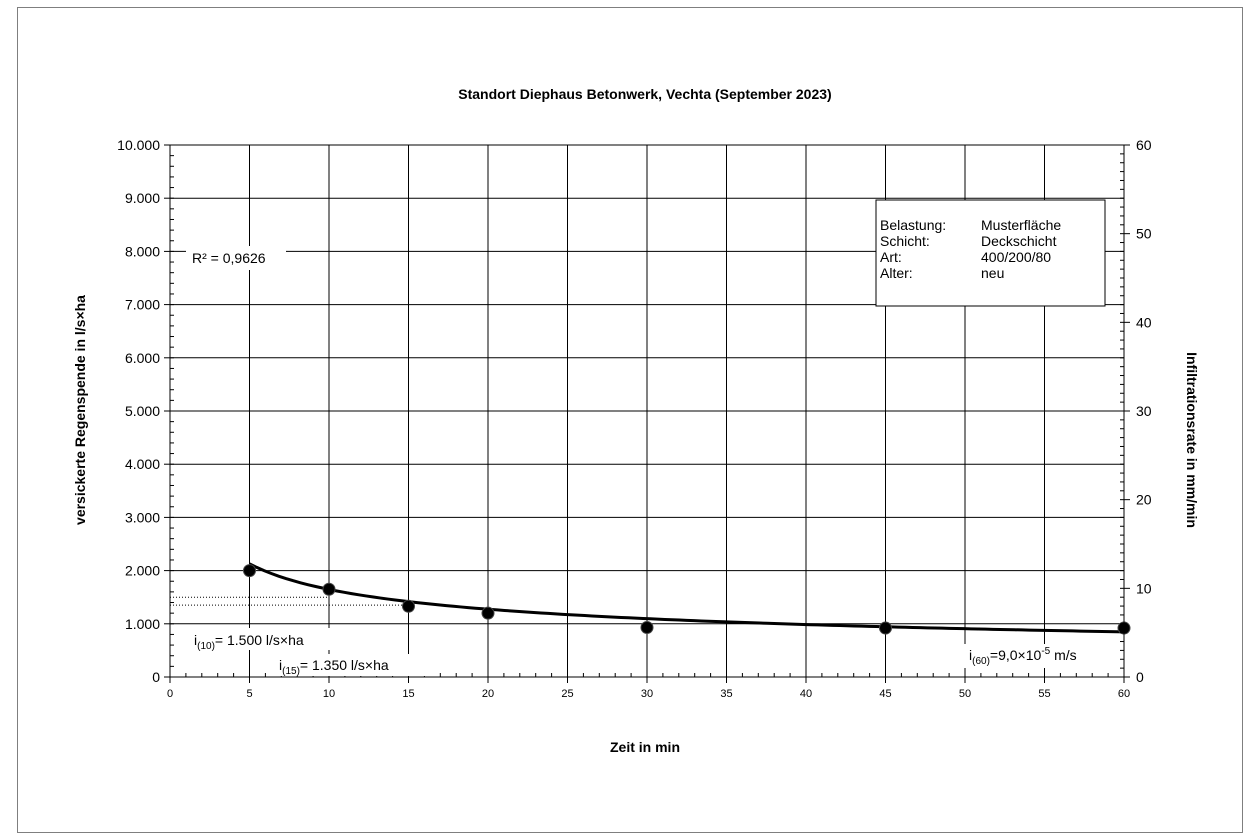 This screenshot has height=836, width=1252. I want to click on x-ticks: 0 5 10 15 20 25 30 35 40 45 50 55 60, so click(648, 694).